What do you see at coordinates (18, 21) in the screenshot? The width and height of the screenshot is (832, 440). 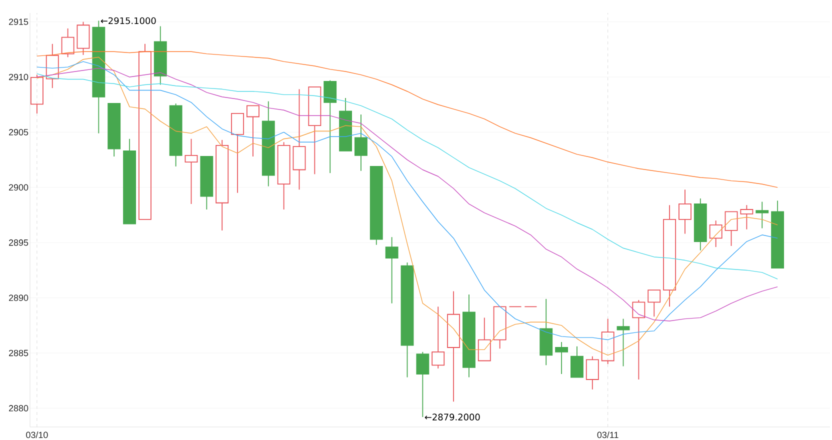 I see `y-tick-label: 2915` at bounding box center [18, 21].